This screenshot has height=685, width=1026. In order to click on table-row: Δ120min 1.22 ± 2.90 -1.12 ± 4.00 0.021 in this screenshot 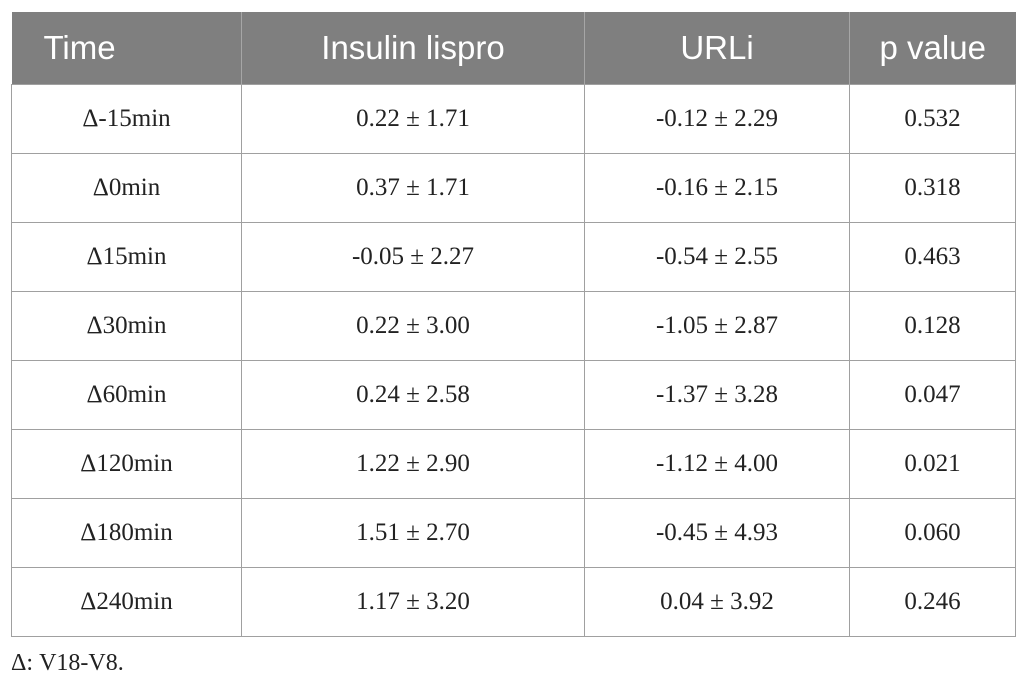, I will do `click(513, 464)`.